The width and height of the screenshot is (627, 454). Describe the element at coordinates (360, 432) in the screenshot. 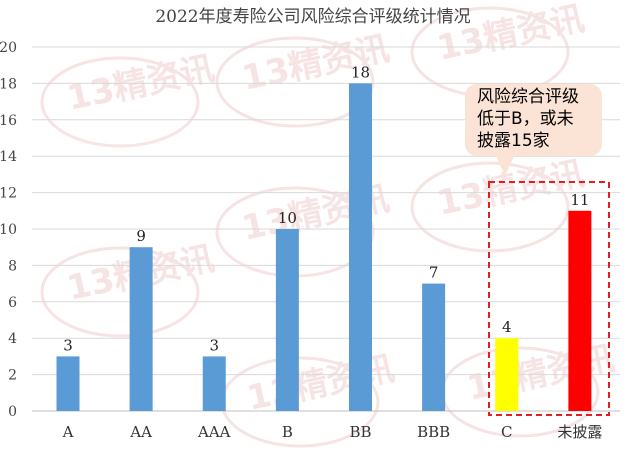

I see `x-tick-label: BB` at that location.